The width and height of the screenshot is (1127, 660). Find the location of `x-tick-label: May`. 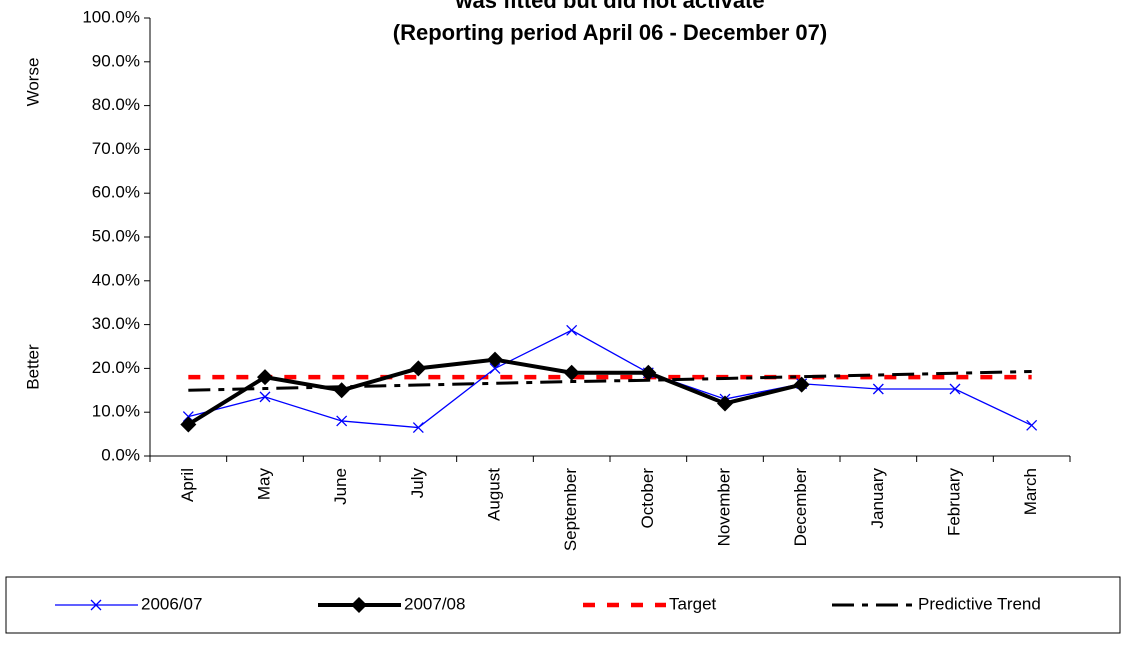

x-tick-label: May is located at coordinates (263, 484).